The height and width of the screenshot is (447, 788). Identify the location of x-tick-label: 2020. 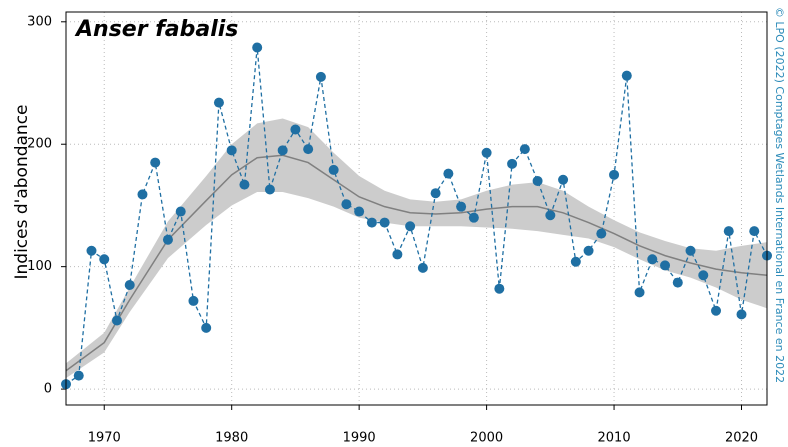
(741, 438).